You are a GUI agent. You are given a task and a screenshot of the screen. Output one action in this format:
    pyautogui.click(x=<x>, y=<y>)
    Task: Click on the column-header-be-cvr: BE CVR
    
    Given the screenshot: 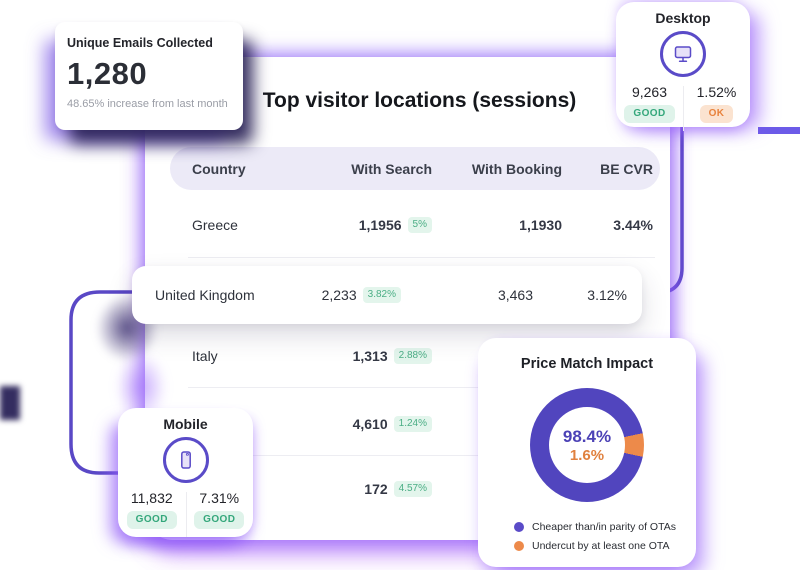 What is the action you would take?
    pyautogui.click(x=626, y=168)
    